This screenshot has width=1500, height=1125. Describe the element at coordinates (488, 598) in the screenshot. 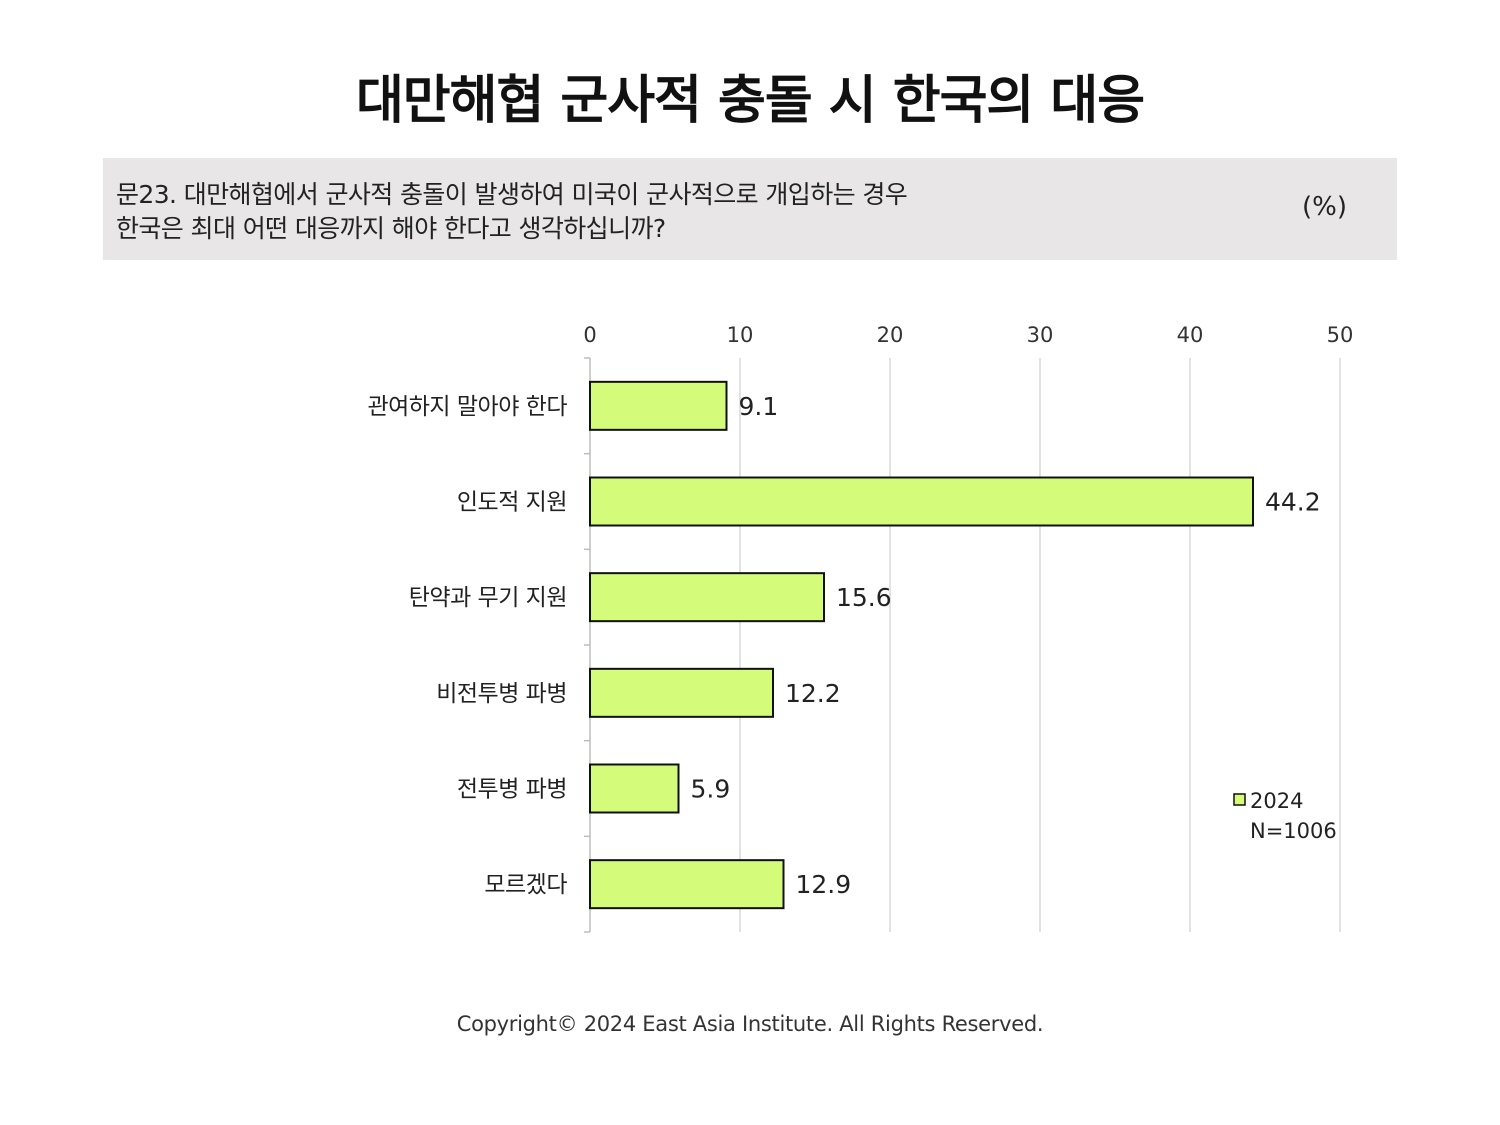

I see `category-label: 탄약과 무기 지원` at that location.